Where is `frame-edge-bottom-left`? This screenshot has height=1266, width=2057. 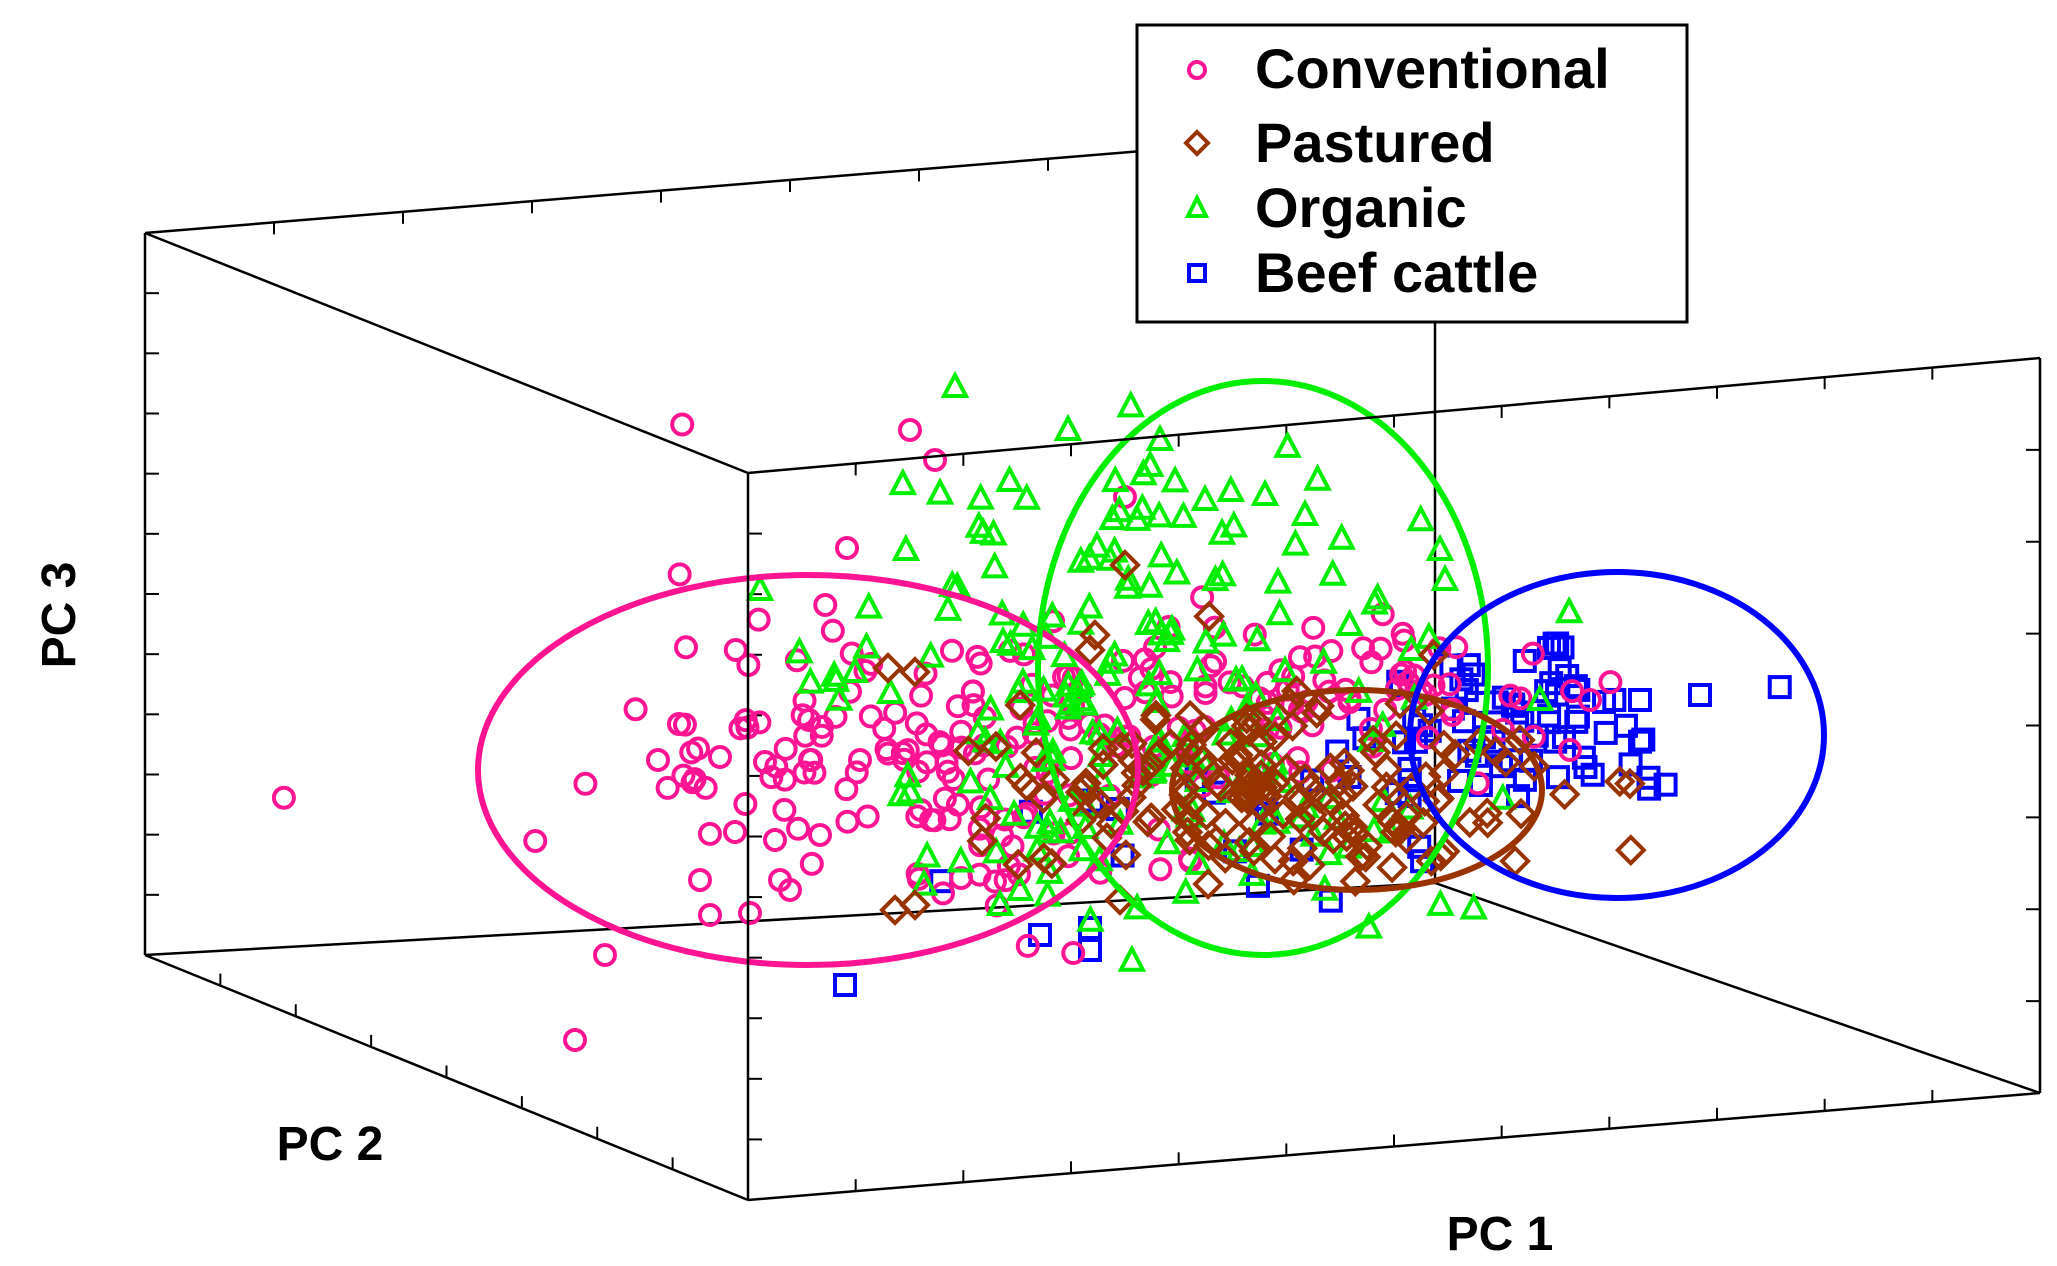
frame-edge-bottom-left is located at coordinates (446, 1077).